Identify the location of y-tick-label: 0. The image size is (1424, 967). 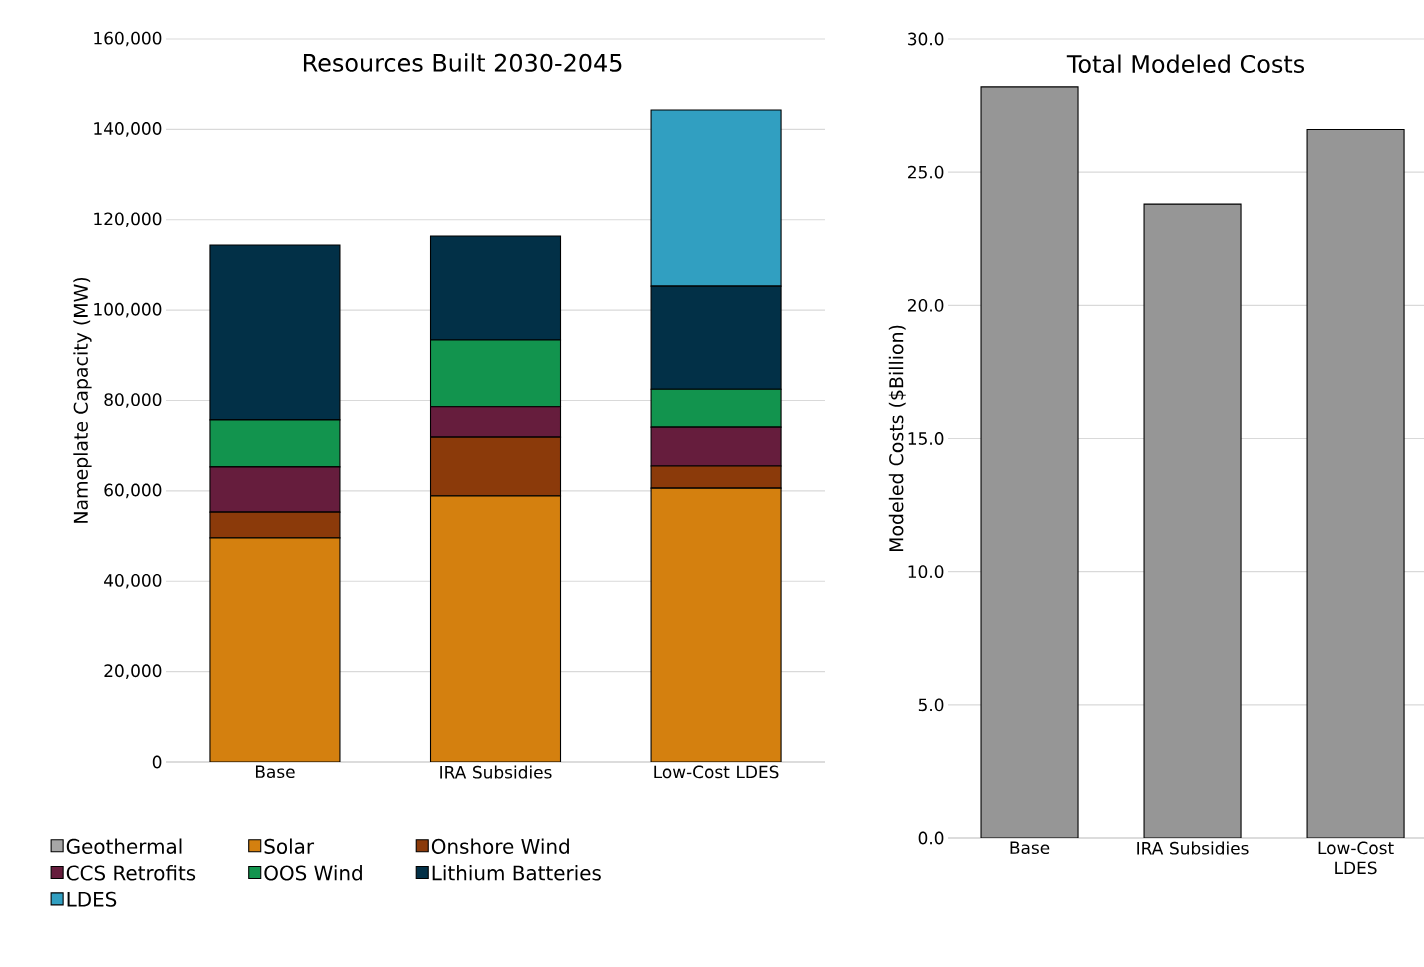
(157, 762).